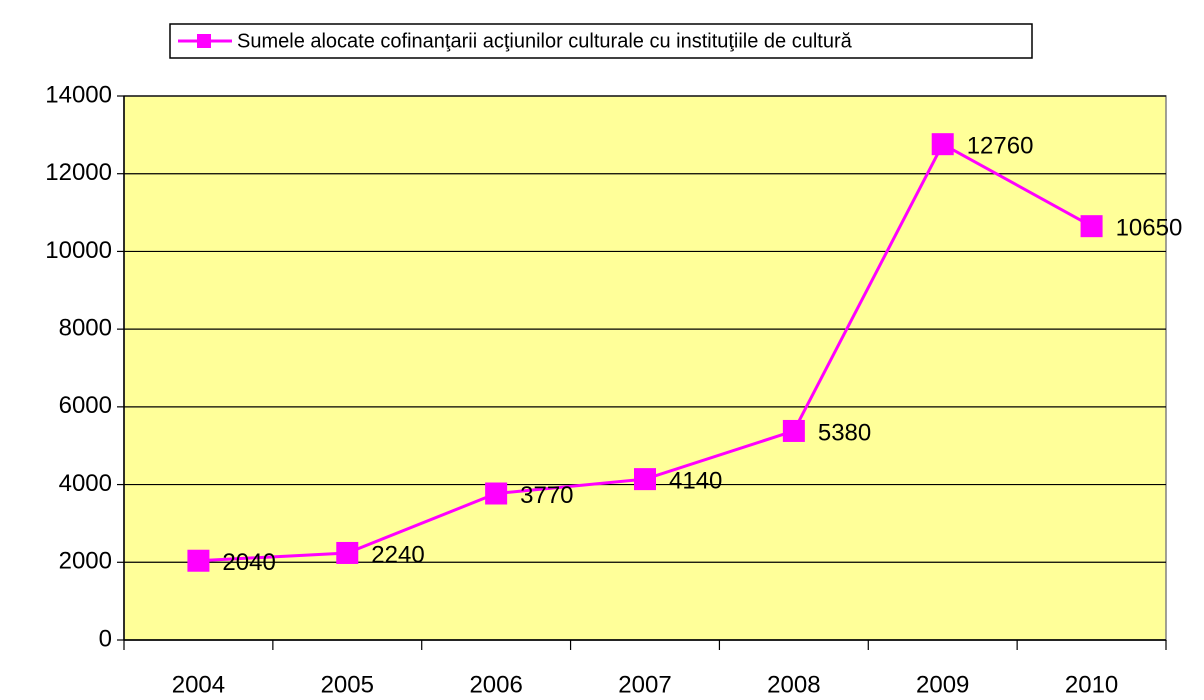 This screenshot has width=1204, height=700. Describe the element at coordinates (78, 94) in the screenshot. I see `y-tick-label: 14000` at that location.